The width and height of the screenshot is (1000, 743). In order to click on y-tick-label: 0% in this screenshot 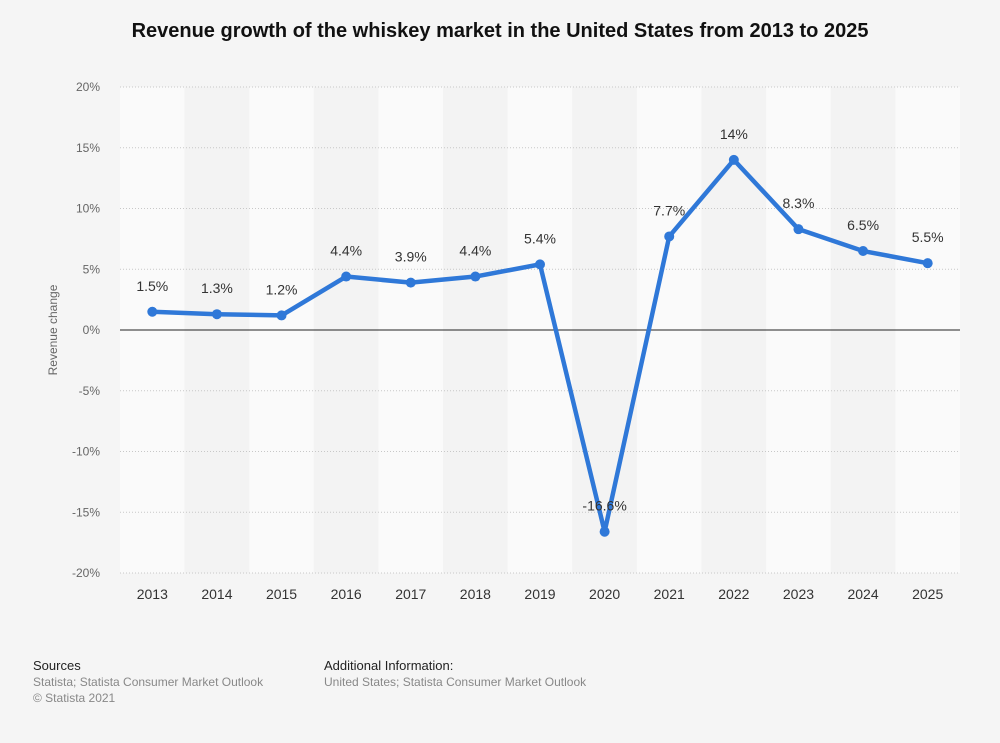, I will do `click(92, 330)`.